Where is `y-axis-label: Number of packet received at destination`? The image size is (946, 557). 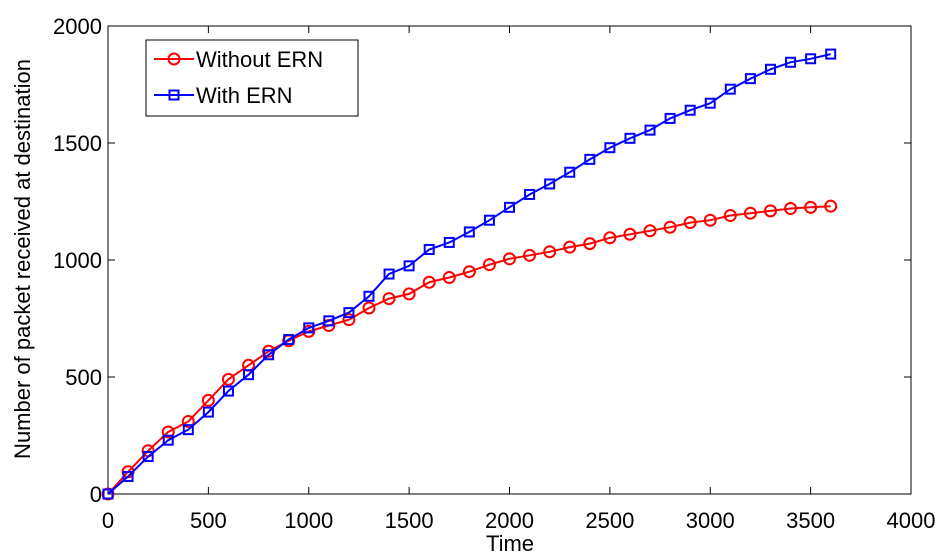
y-axis-label: Number of packet received at destination is located at coordinates (22, 259).